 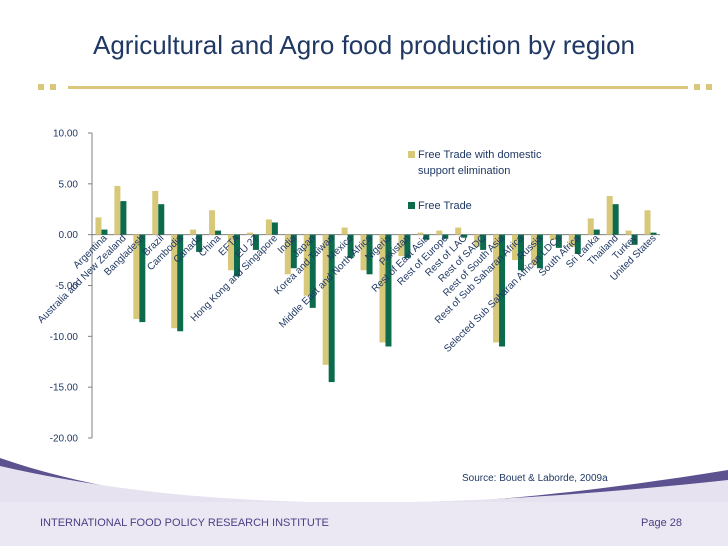 I want to click on footer-bar, so click(x=364, y=524).